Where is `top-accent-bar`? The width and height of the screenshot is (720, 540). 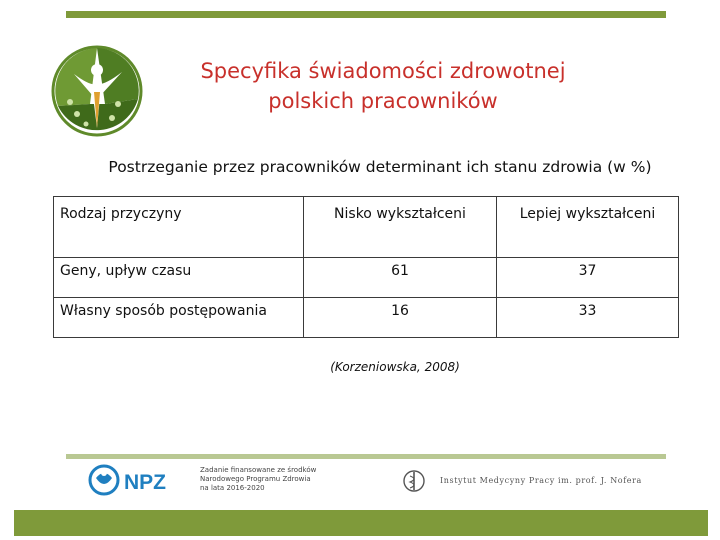 top-accent-bar is located at coordinates (366, 14).